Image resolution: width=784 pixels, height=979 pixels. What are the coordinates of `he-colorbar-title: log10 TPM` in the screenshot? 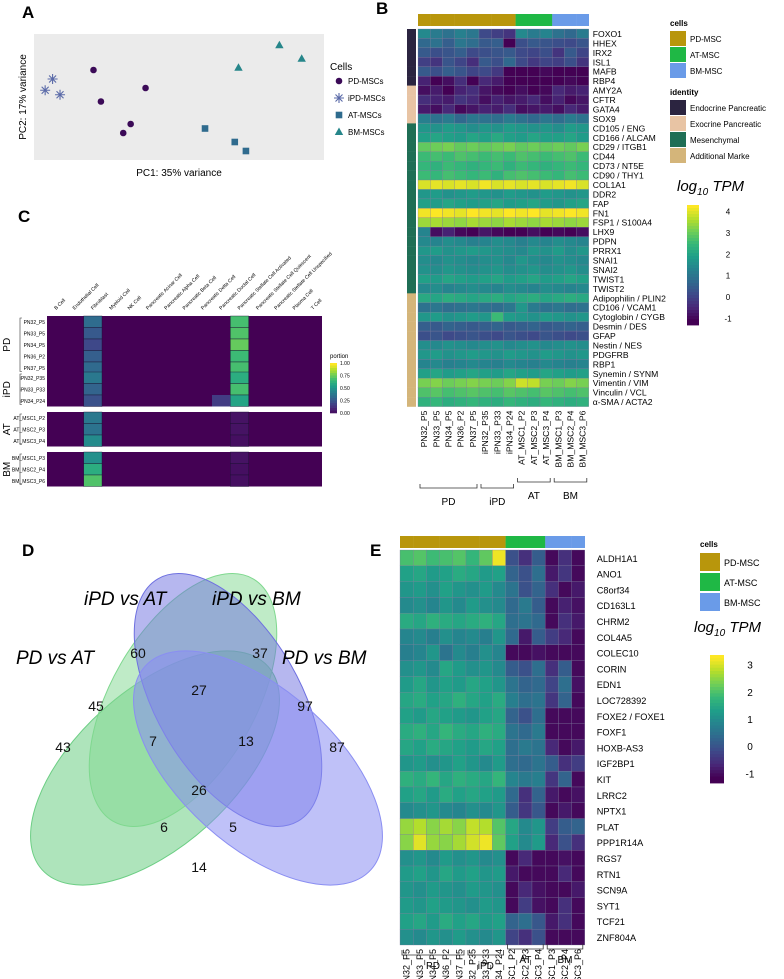 It's located at (727, 629).